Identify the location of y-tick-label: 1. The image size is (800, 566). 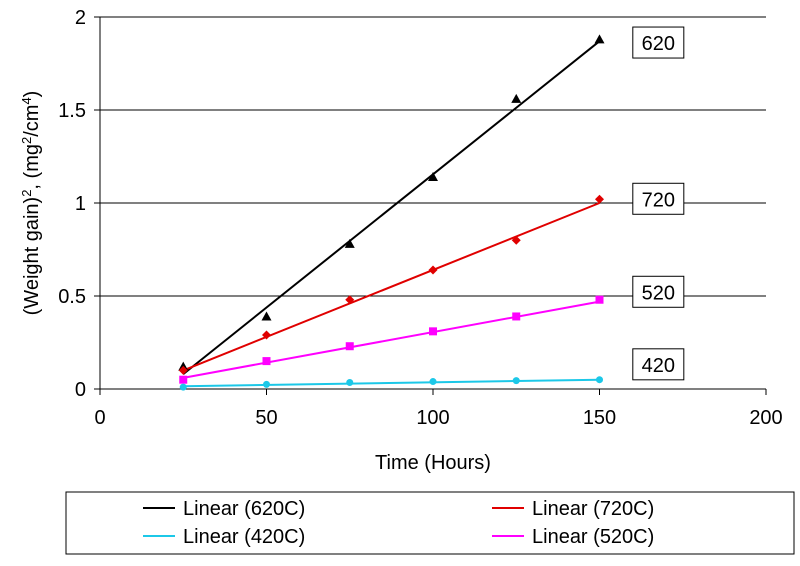
(80, 204).